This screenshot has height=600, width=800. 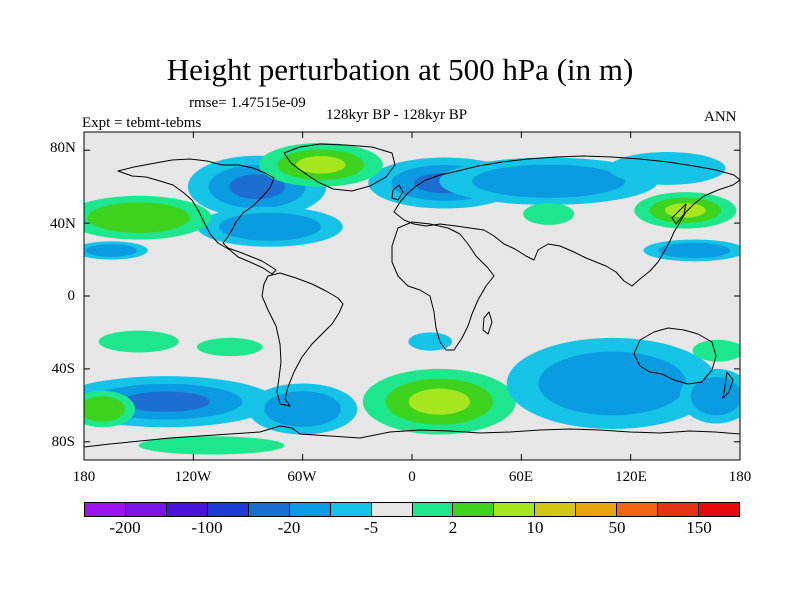 I want to click on japan-coastline, so click(x=679, y=214).